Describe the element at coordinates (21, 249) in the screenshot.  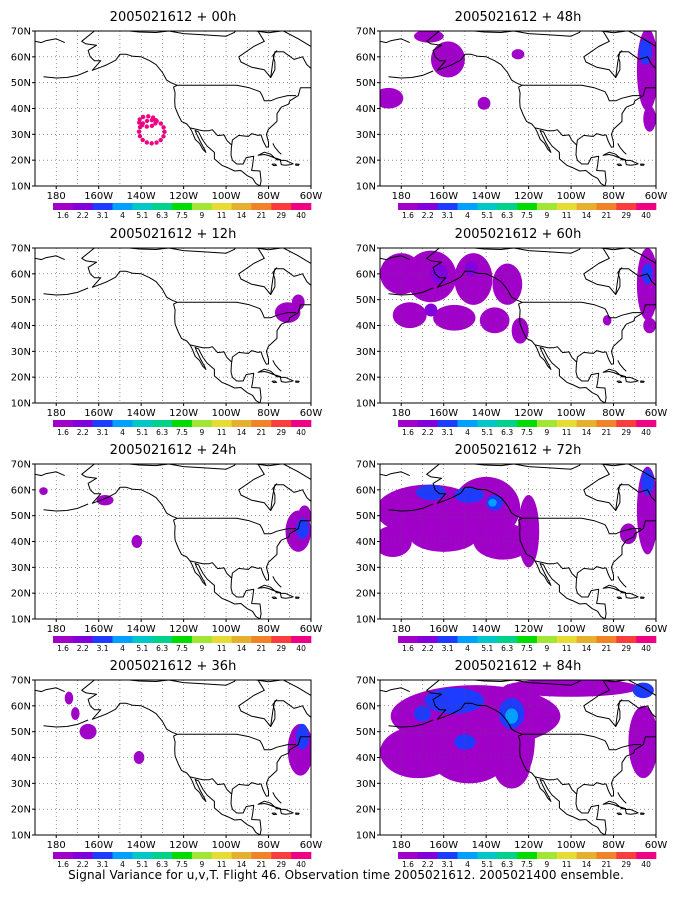
I see `y-tick-label: 70N` at that location.